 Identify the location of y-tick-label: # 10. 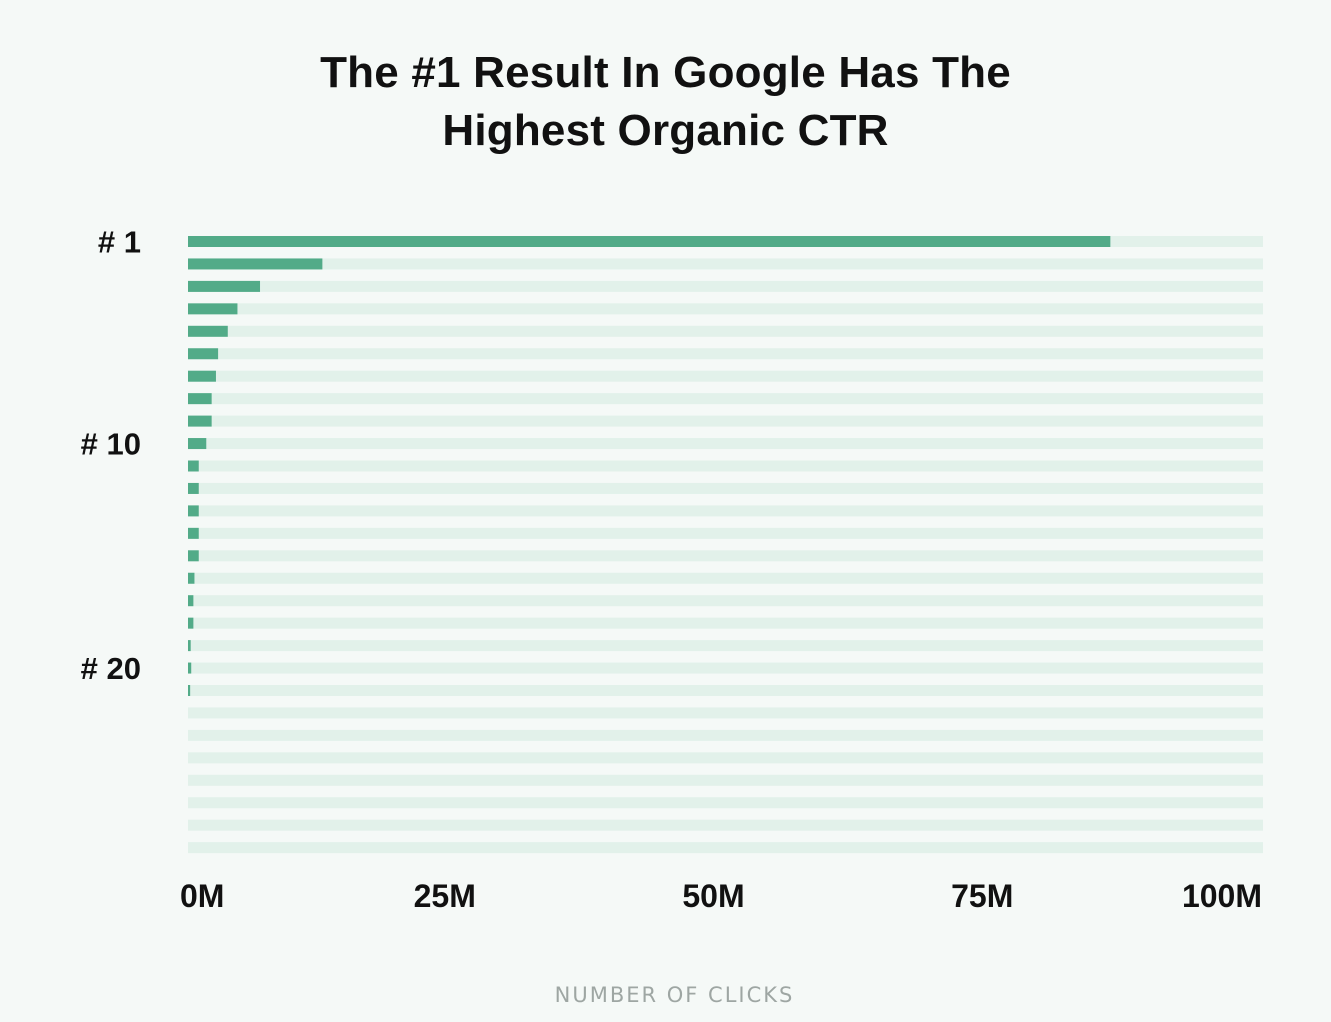
(111, 444).